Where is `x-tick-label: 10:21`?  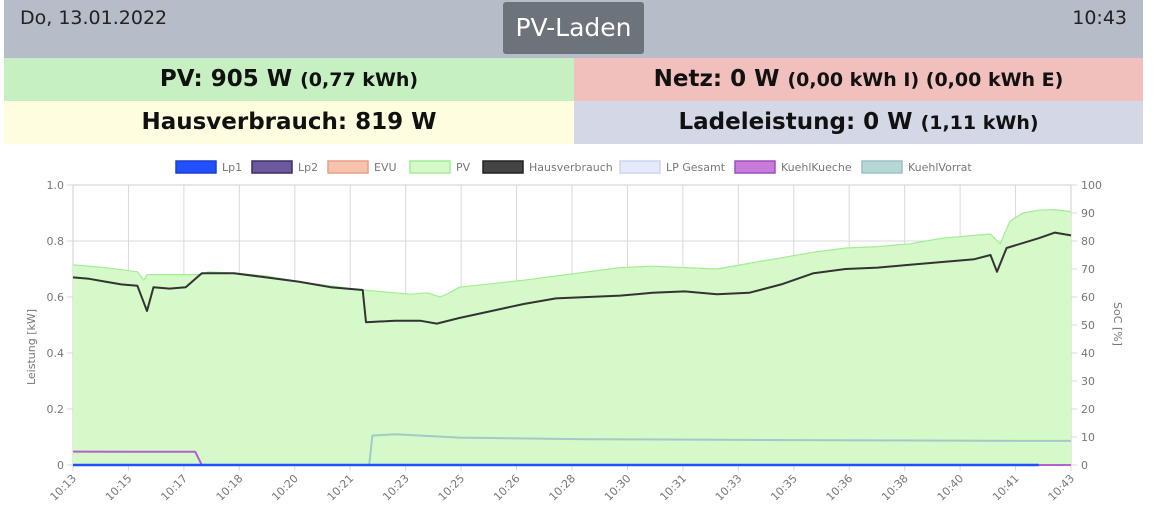
x-tick-label: 10:21 is located at coordinates (341, 488).